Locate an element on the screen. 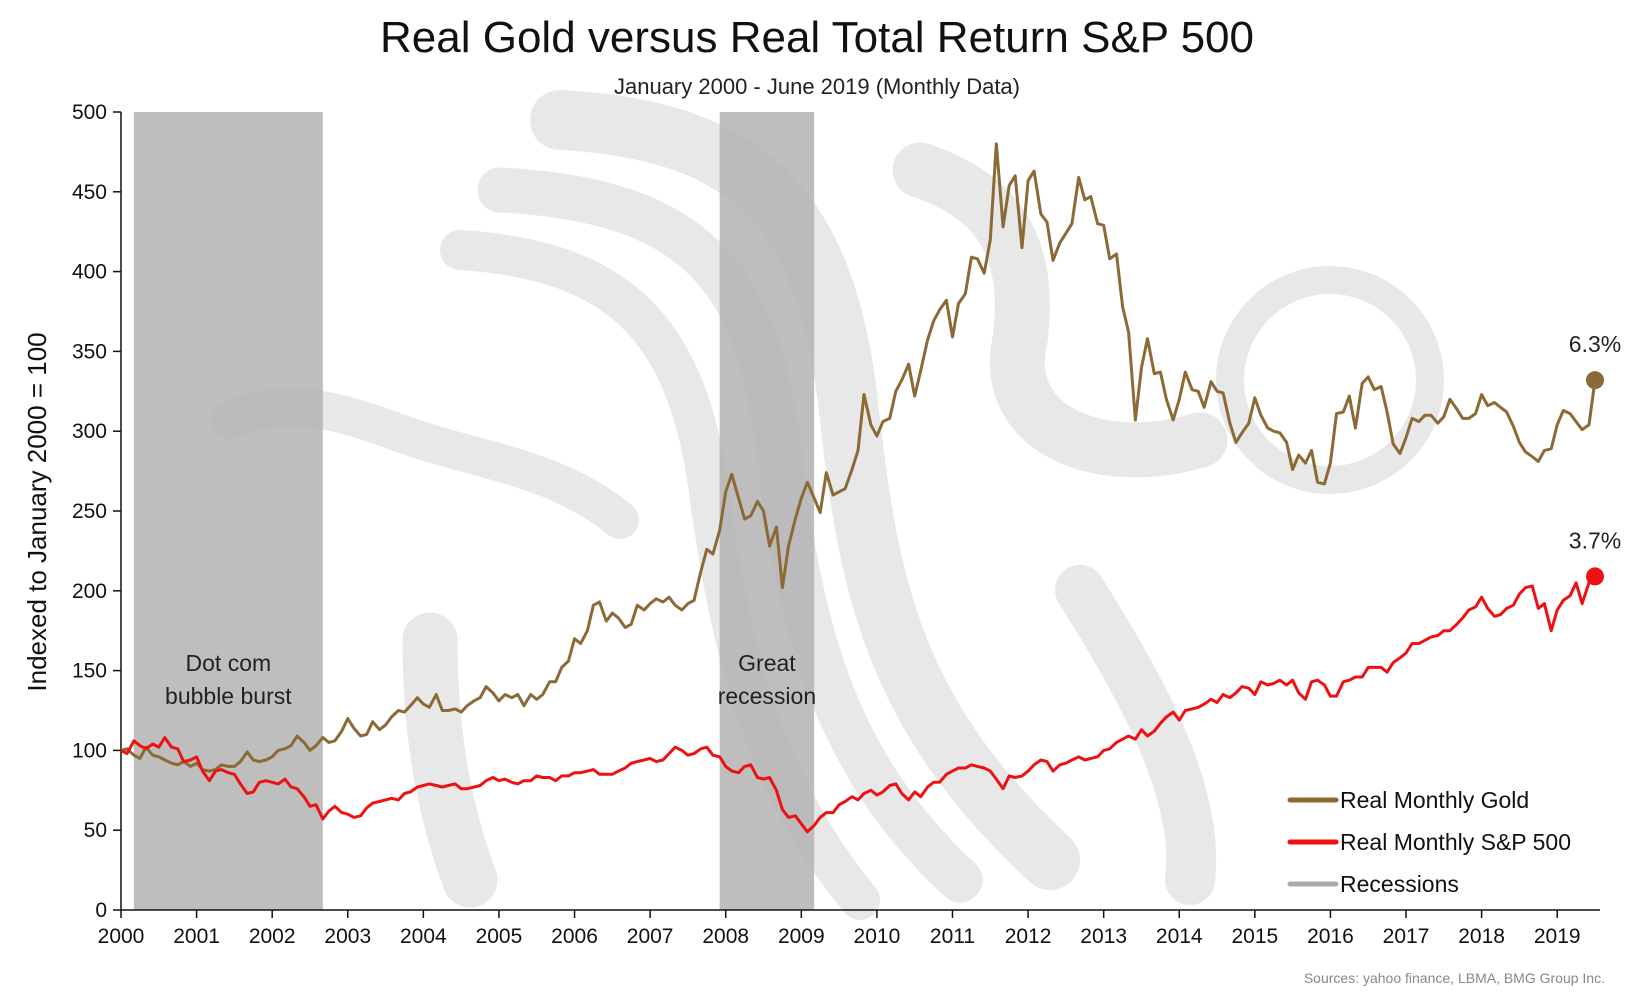  legend-label-gold: Real Monthly Gold is located at coordinates (1434, 800).